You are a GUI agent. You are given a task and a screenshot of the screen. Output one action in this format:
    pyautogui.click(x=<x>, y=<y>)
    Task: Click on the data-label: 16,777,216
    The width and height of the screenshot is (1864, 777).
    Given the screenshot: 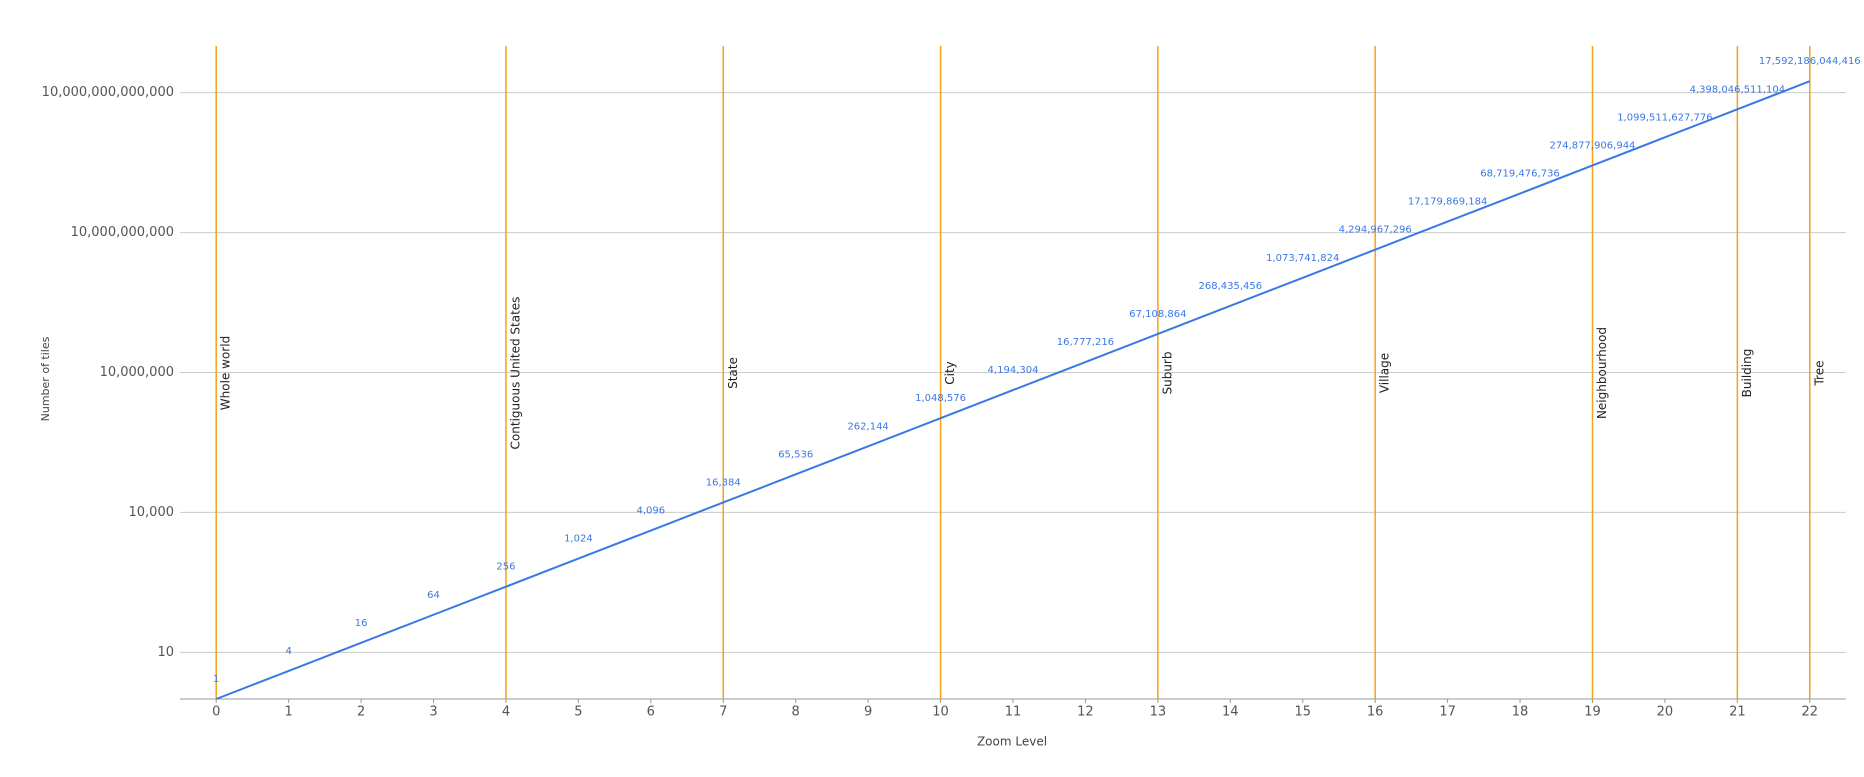 What is the action you would take?
    pyautogui.click(x=1085, y=342)
    